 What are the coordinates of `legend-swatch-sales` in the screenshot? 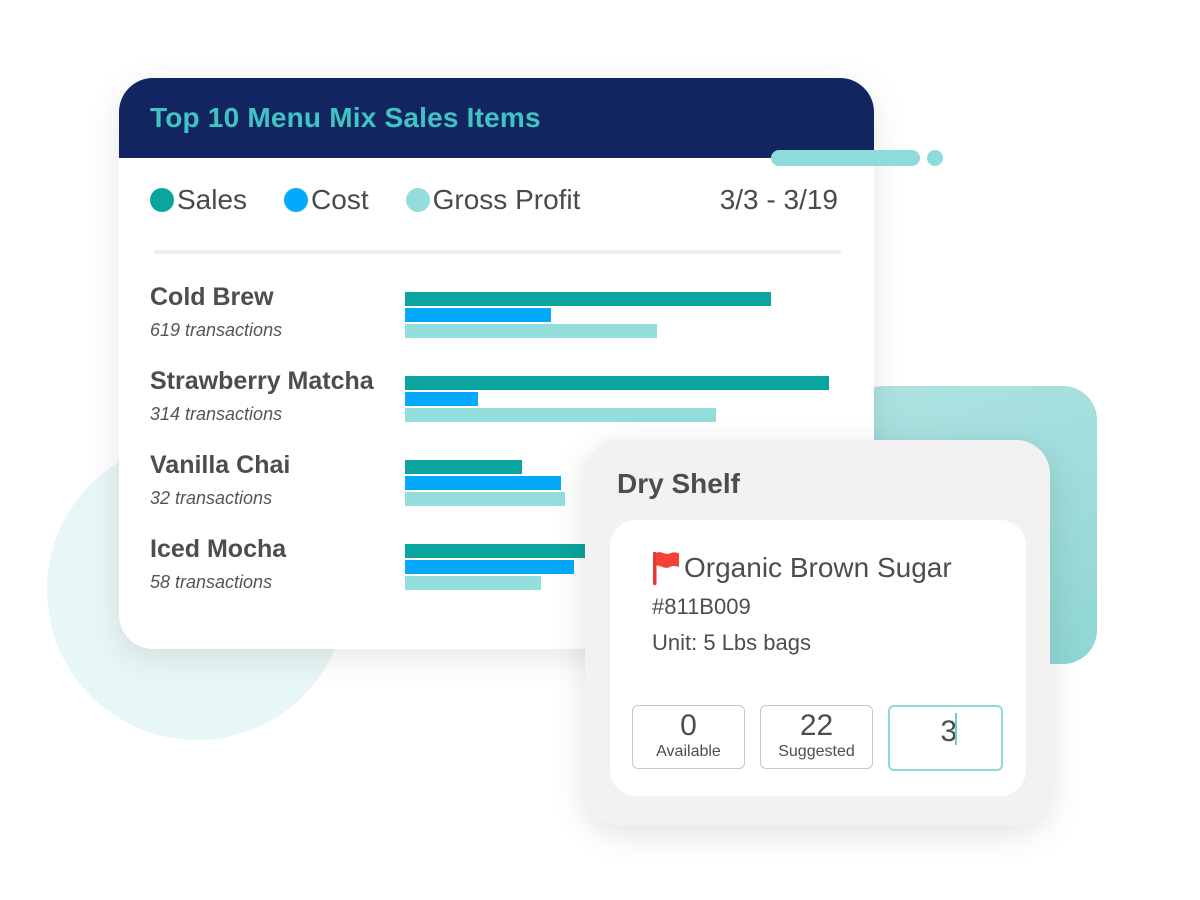 It's located at (162, 200).